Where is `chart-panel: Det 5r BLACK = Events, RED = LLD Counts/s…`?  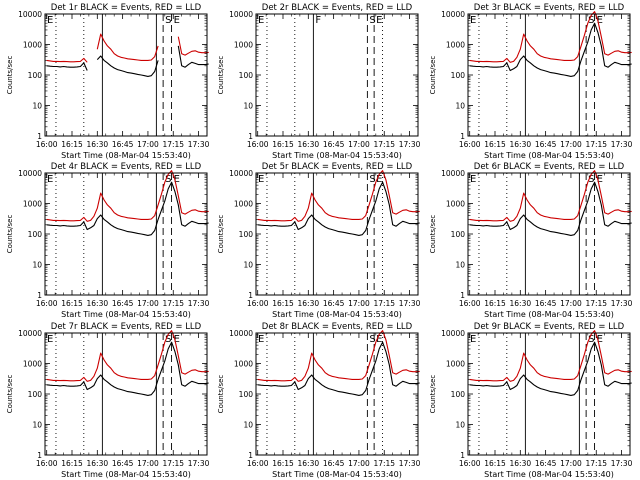
chart-panel: Det 5r BLACK = Events, RED = LLD Counts/s… is located at coordinates (319, 240).